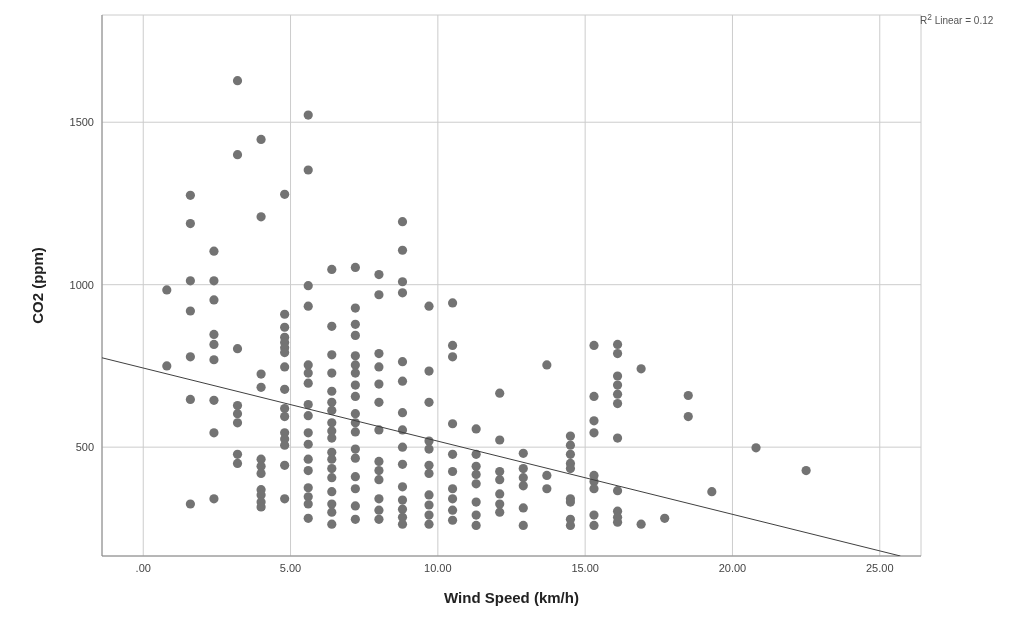 The image size is (1017, 623). What do you see at coordinates (81, 122) in the screenshot?
I see `y-tick-label: 1500` at bounding box center [81, 122].